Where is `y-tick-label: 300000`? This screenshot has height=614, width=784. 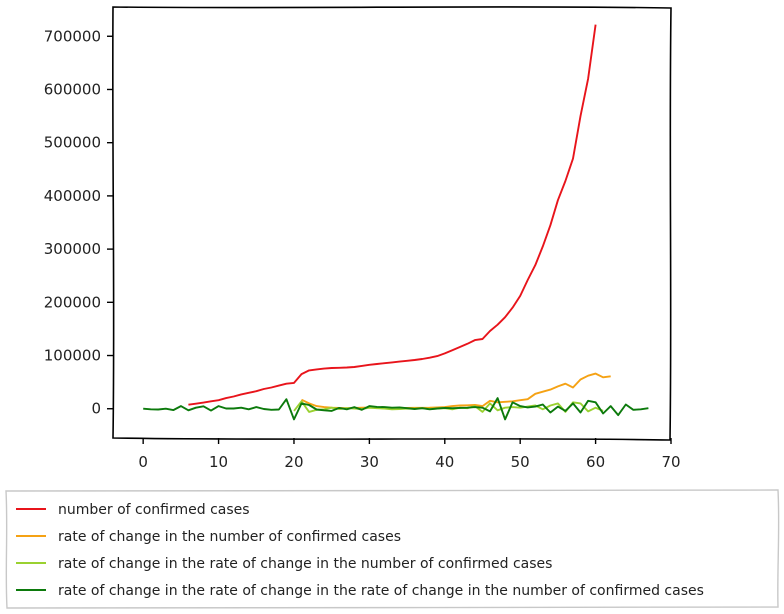
y-tick-label: 300000 is located at coordinates (72, 249).